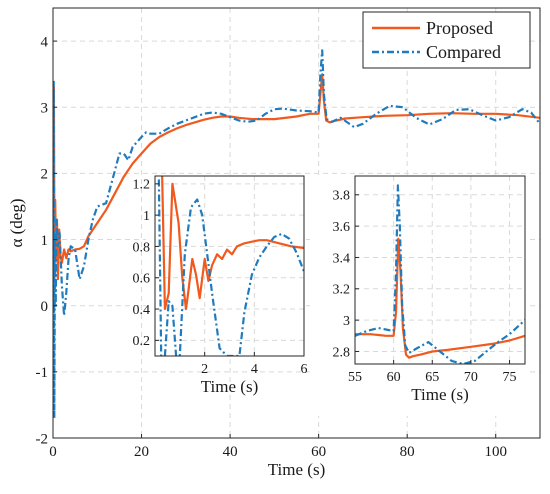 The width and height of the screenshot is (550, 494). Describe the element at coordinates (142, 279) in the screenshot. I see `y-tick-label: 0.6` at that location.